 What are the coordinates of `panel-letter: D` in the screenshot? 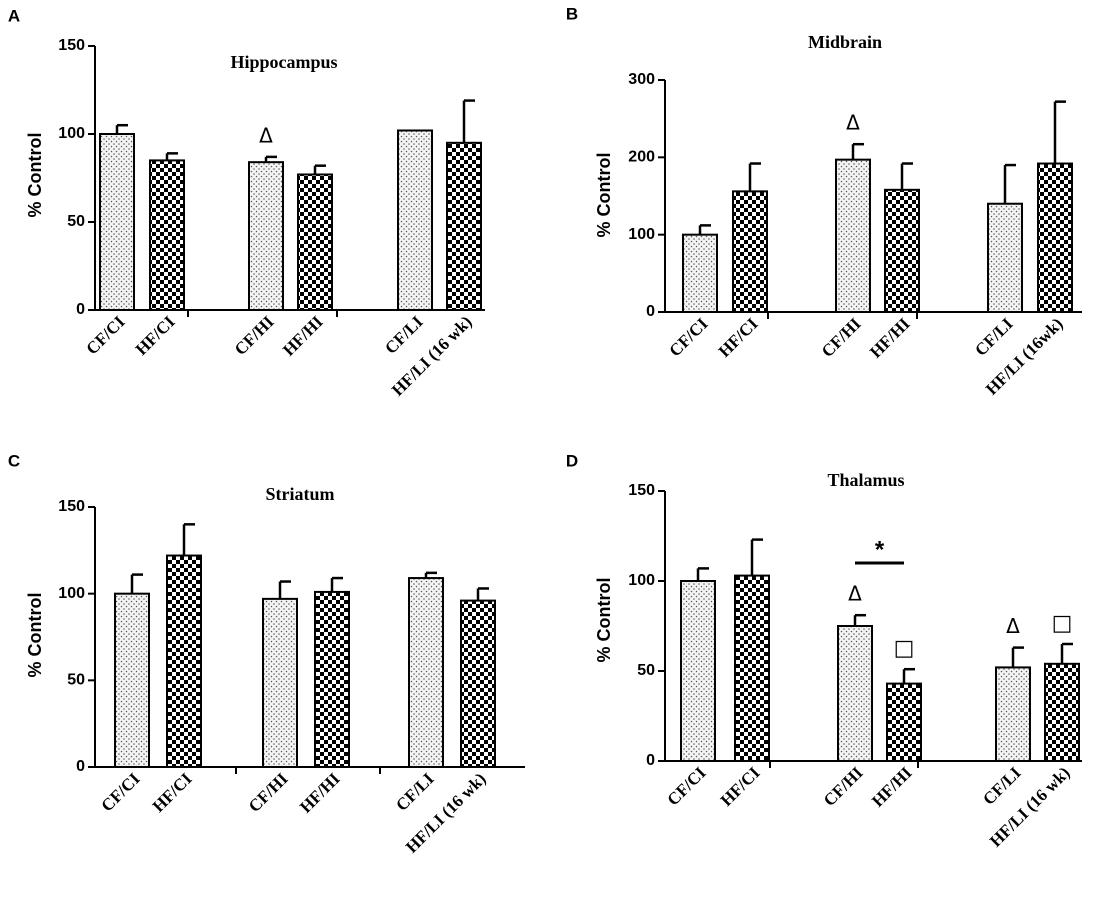 It's located at (572, 460).